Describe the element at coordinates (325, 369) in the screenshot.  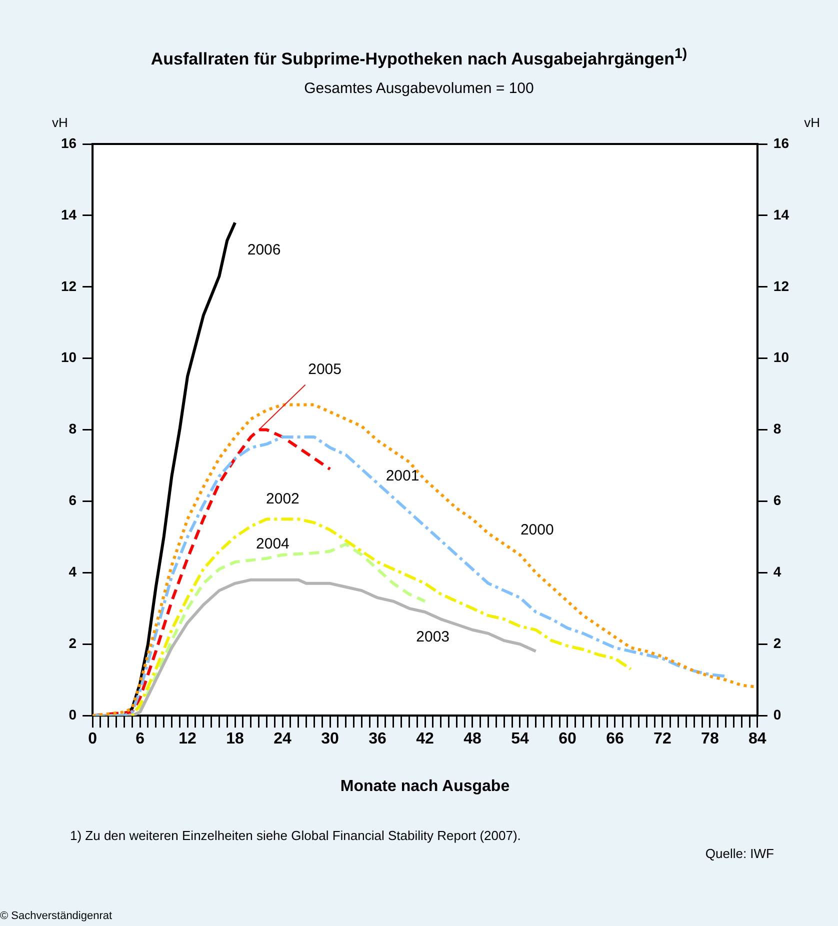
I see `text: 2005` at that location.